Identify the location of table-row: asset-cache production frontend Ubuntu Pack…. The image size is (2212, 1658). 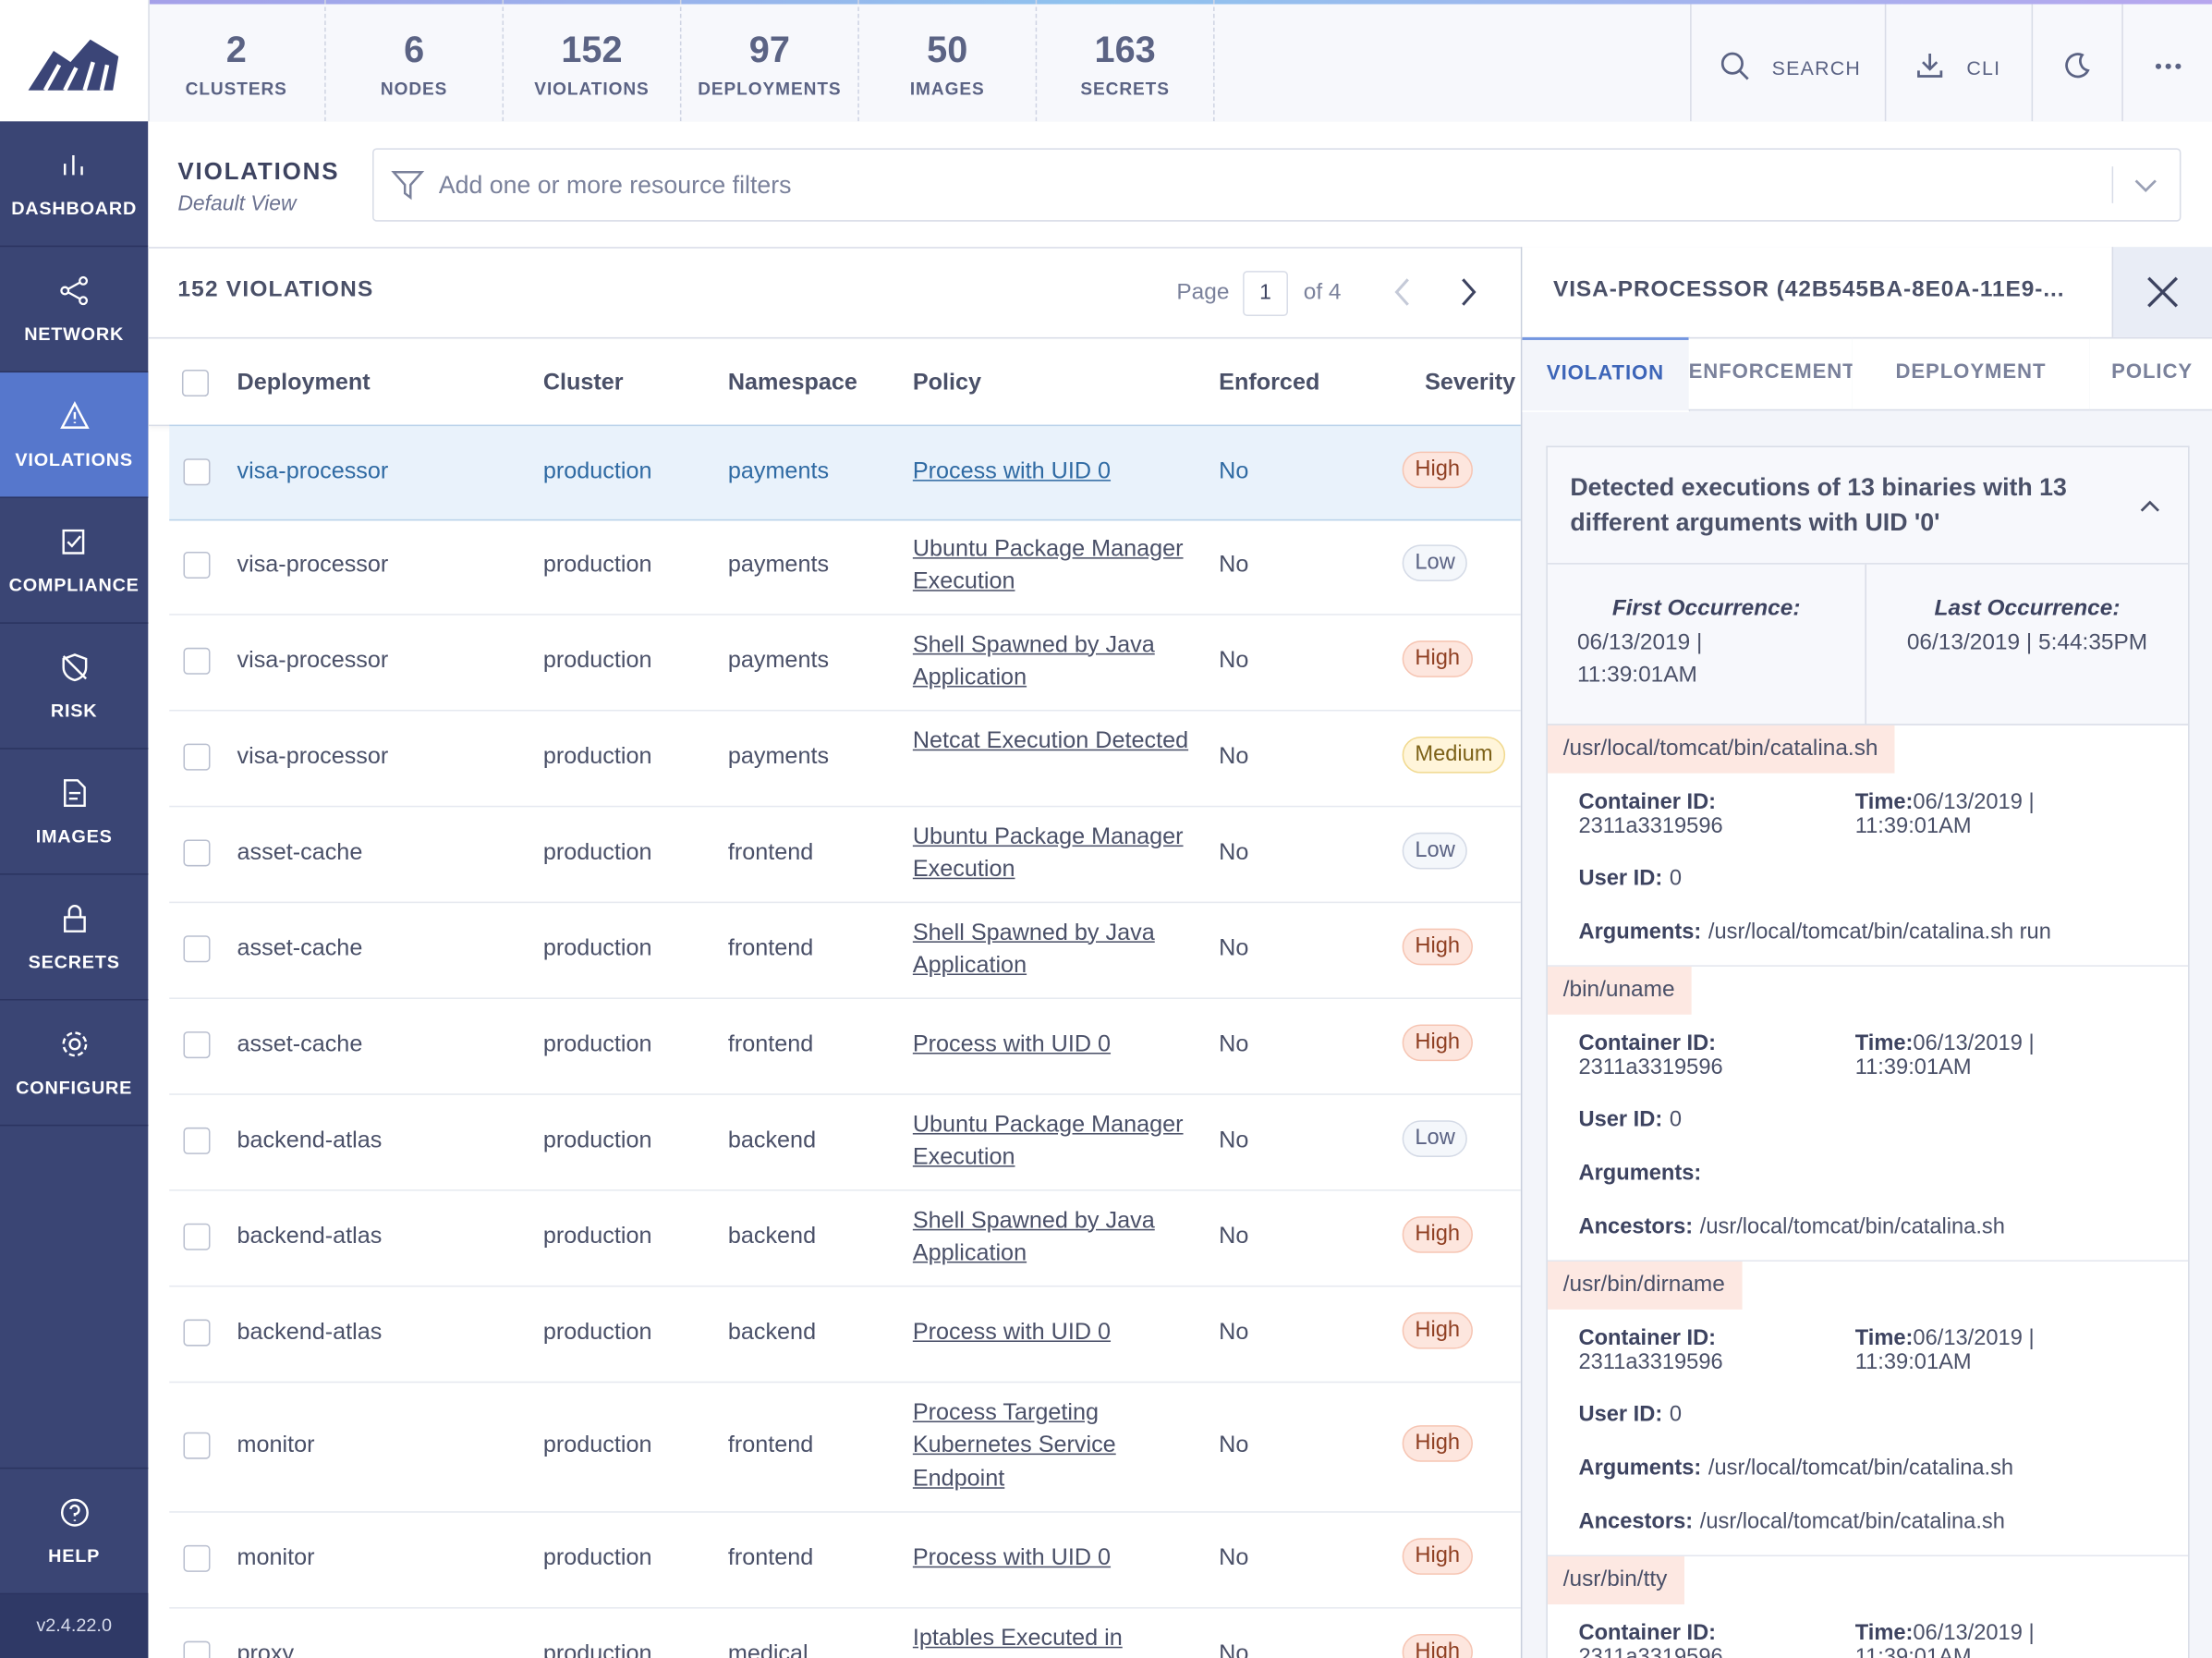
(845, 855).